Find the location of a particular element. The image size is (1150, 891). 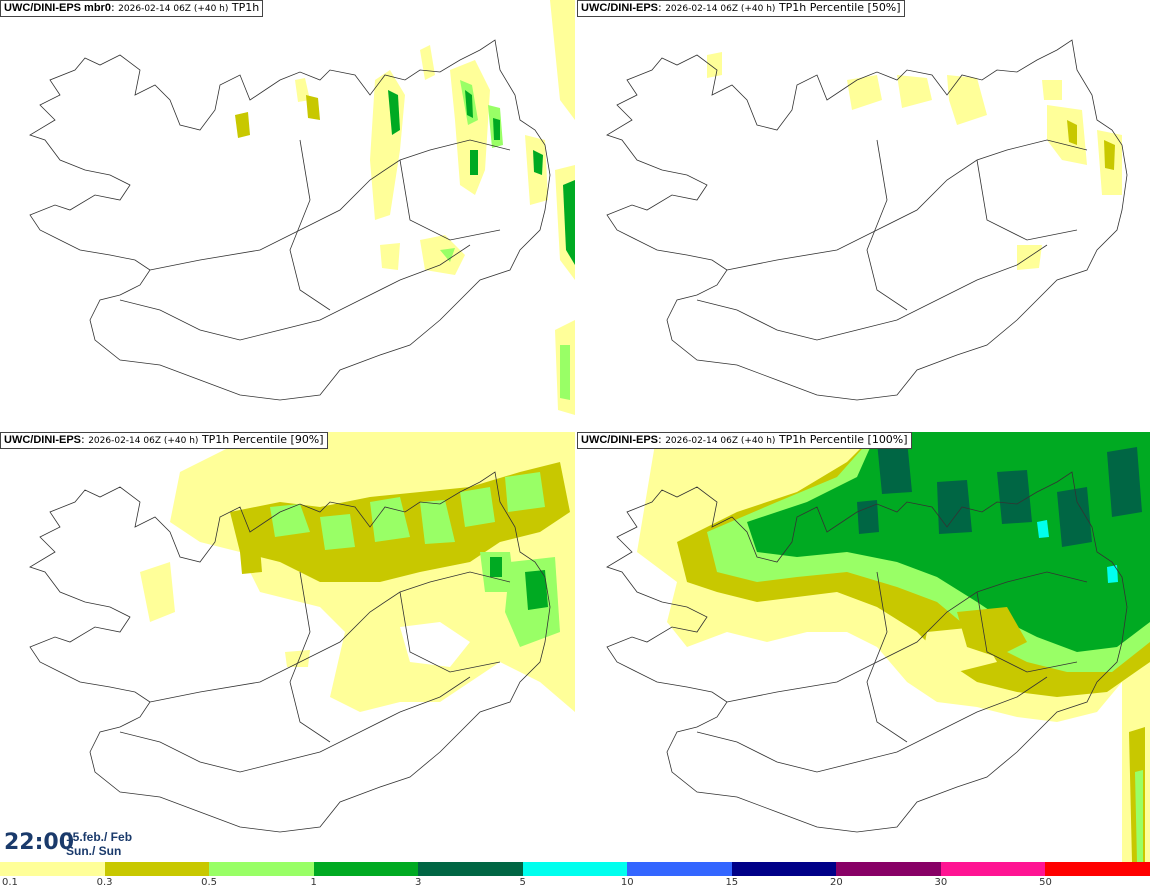

color-legend: 0.1 0.3 0.5 1 3 5 10 15 20 30 50 is located at coordinates (575, 876).